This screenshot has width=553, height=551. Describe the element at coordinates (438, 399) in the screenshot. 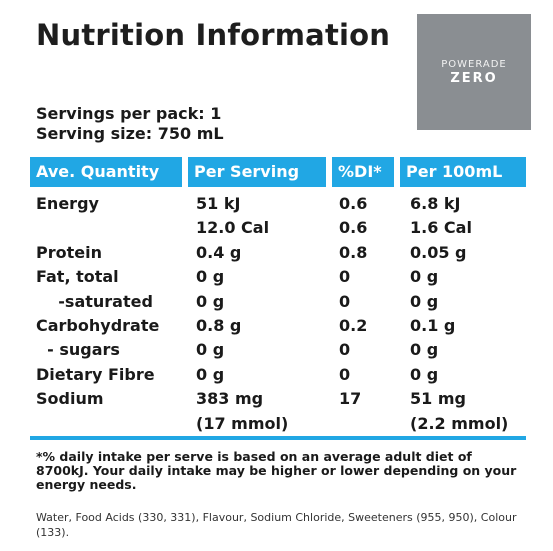

I see `per-100ml-value: 51 mg` at that location.